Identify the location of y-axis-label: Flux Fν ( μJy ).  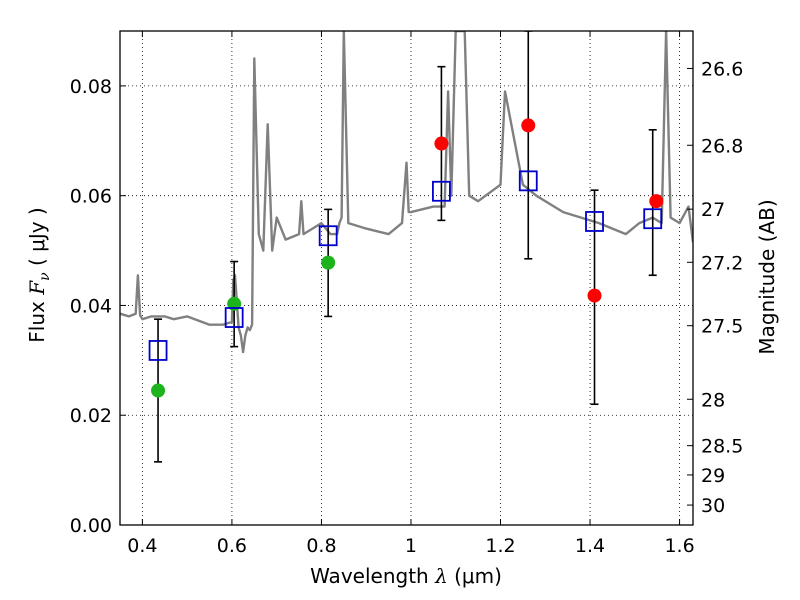
(39, 274).